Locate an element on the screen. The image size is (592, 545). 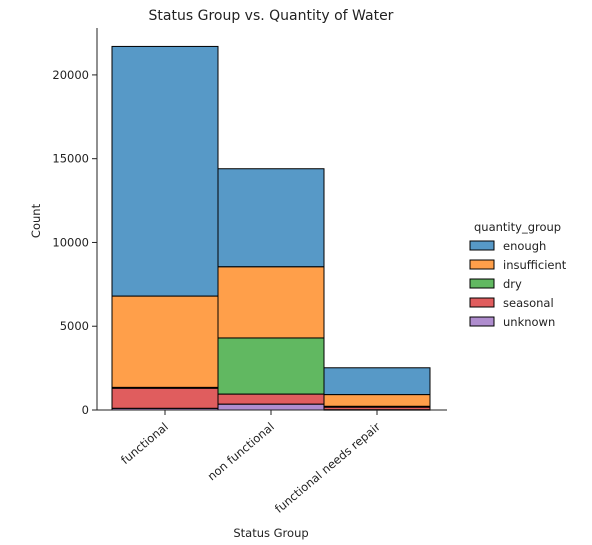
x-tick-label: functional needs repair is located at coordinates (327, 467).